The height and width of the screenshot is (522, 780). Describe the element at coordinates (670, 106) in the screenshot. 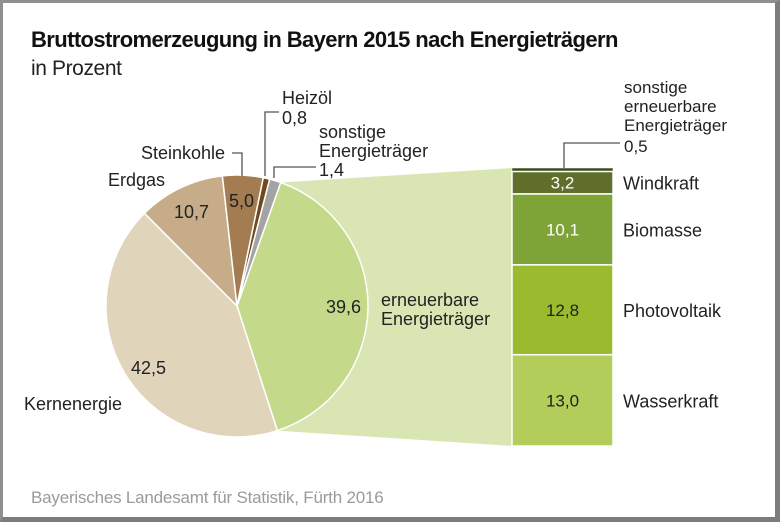

I see `bar-label-sonstige-erneuerbare-line2: erneuerbare` at that location.